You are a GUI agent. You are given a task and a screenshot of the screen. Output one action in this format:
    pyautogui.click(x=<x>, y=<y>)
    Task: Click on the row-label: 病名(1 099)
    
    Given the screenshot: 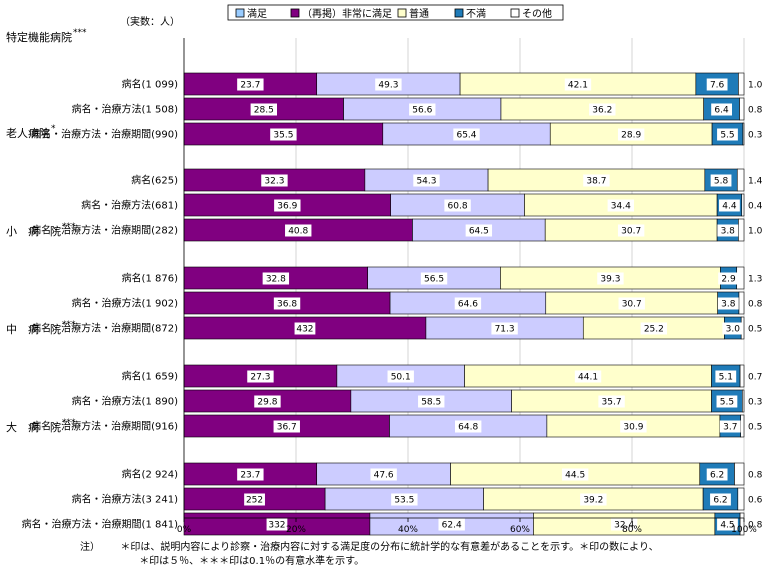 What is the action you would take?
    pyautogui.click(x=150, y=84)
    